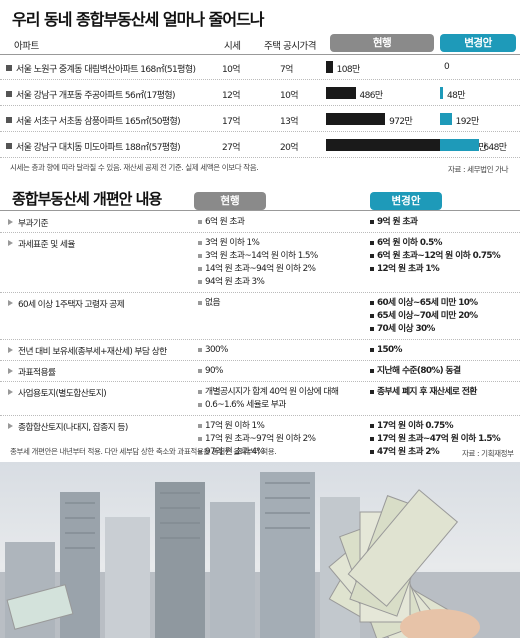 This screenshot has width=520, height=638. I want to click on revised-item: 6억 원 초과~12억 원 이하 0.75%, so click(435, 256).